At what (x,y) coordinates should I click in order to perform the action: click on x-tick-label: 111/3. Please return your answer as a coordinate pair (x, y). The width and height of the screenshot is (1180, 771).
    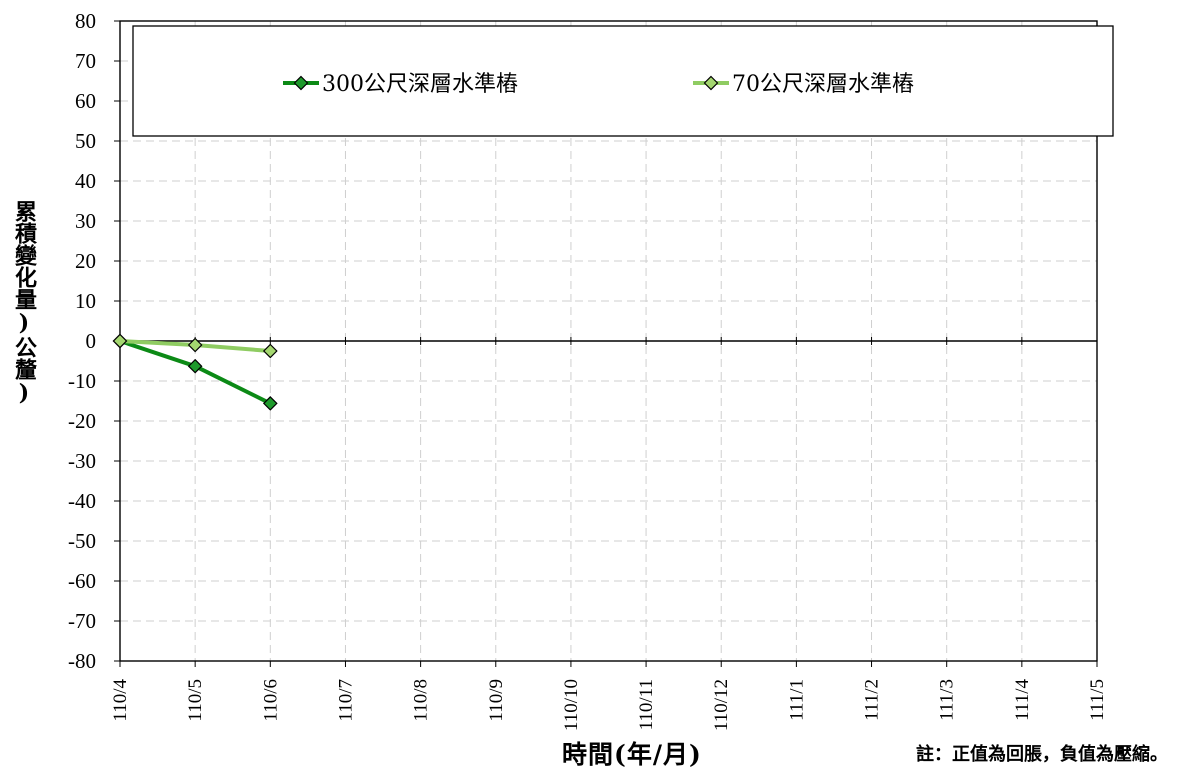
    Looking at the image, I should click on (947, 700).